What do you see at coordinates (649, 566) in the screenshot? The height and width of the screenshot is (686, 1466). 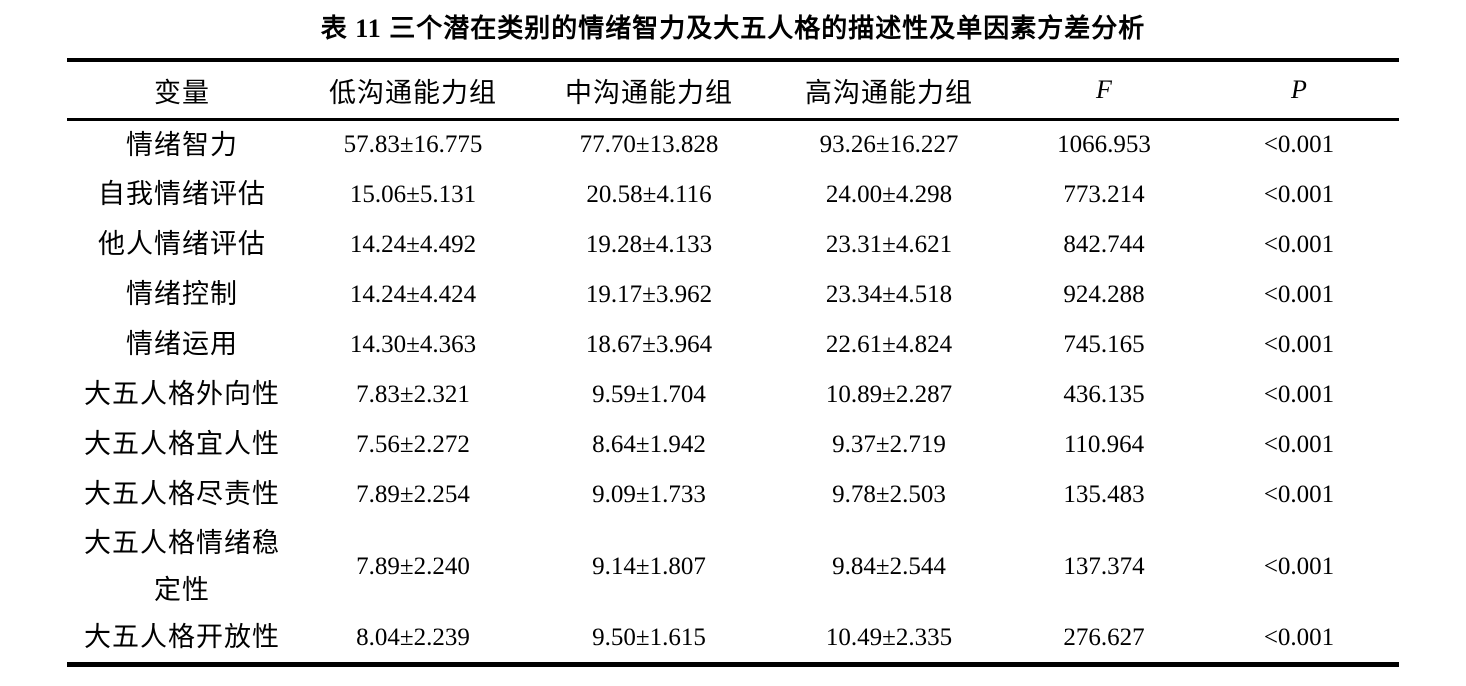 I see `value-cell: 9.14±1.807` at bounding box center [649, 566].